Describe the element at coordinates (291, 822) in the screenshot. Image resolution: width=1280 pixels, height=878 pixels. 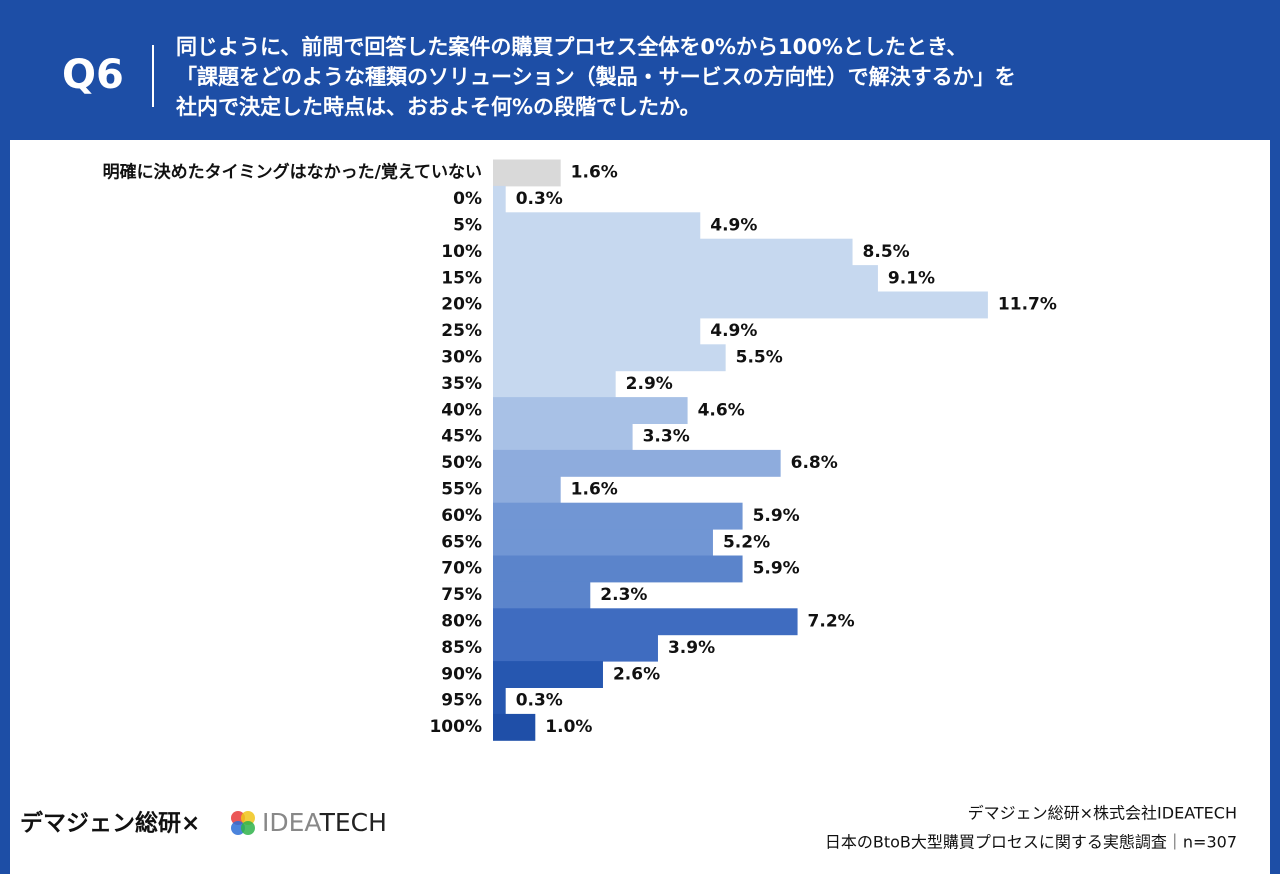
I see `logo-part: IDEA` at that location.